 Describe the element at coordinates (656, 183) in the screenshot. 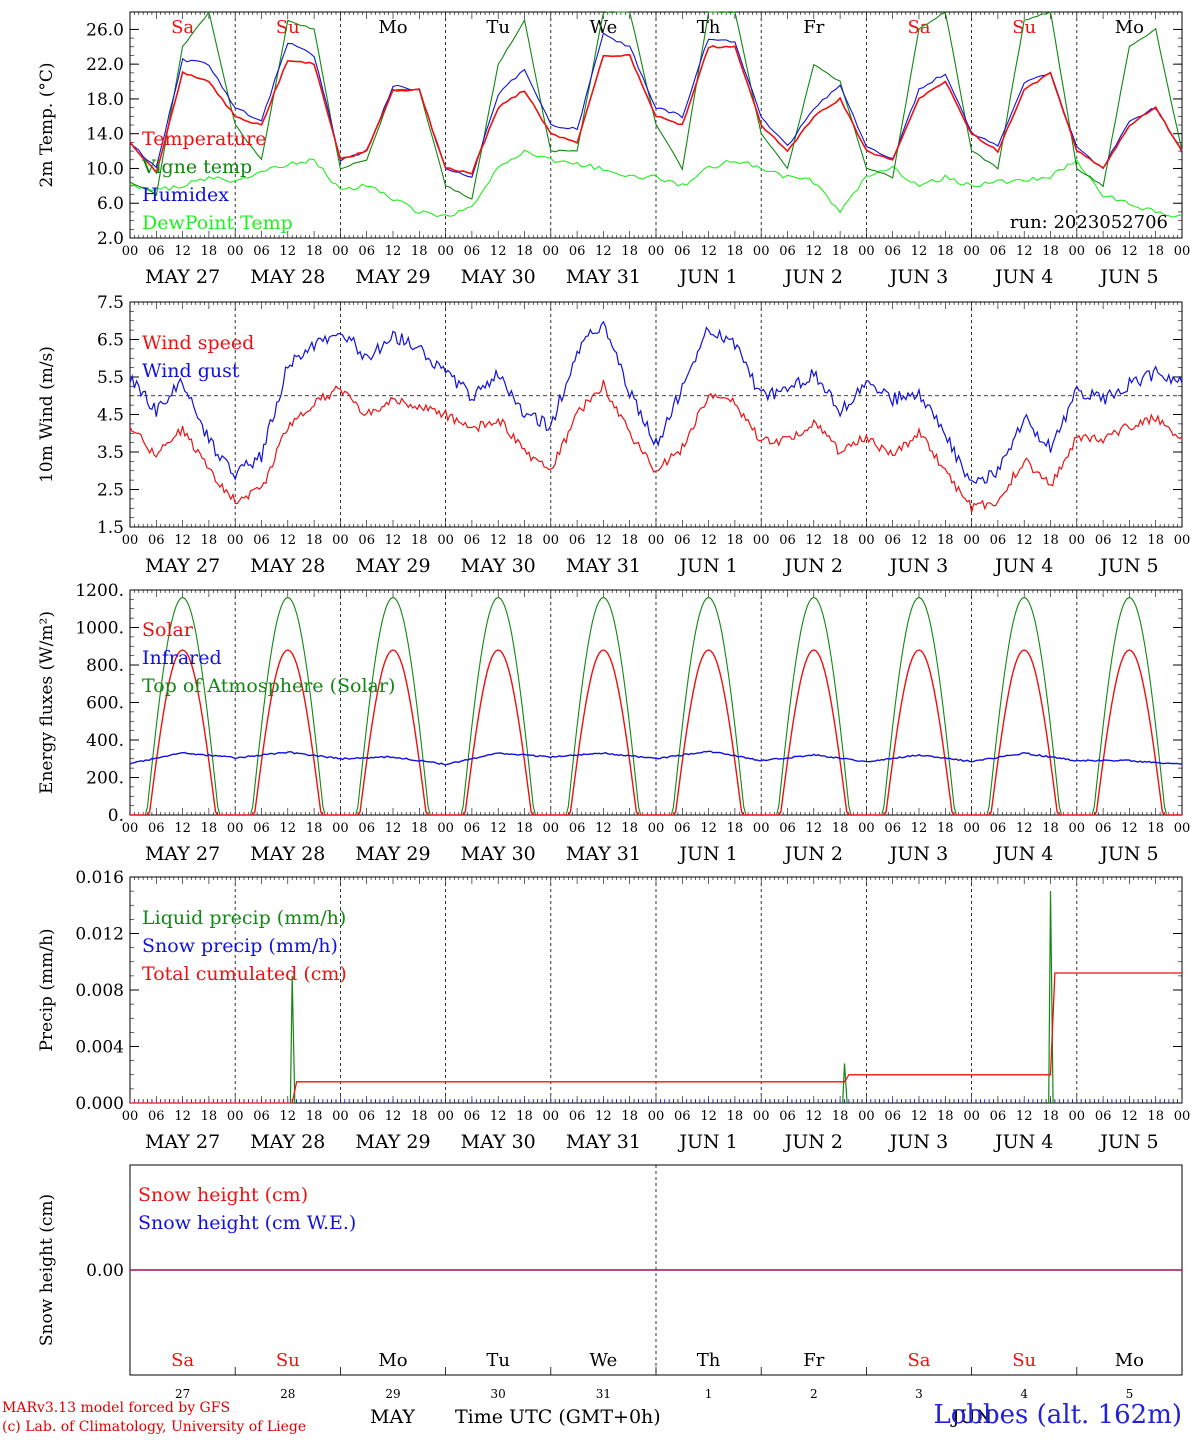

I see `series-line-dewpoint-temp` at that location.